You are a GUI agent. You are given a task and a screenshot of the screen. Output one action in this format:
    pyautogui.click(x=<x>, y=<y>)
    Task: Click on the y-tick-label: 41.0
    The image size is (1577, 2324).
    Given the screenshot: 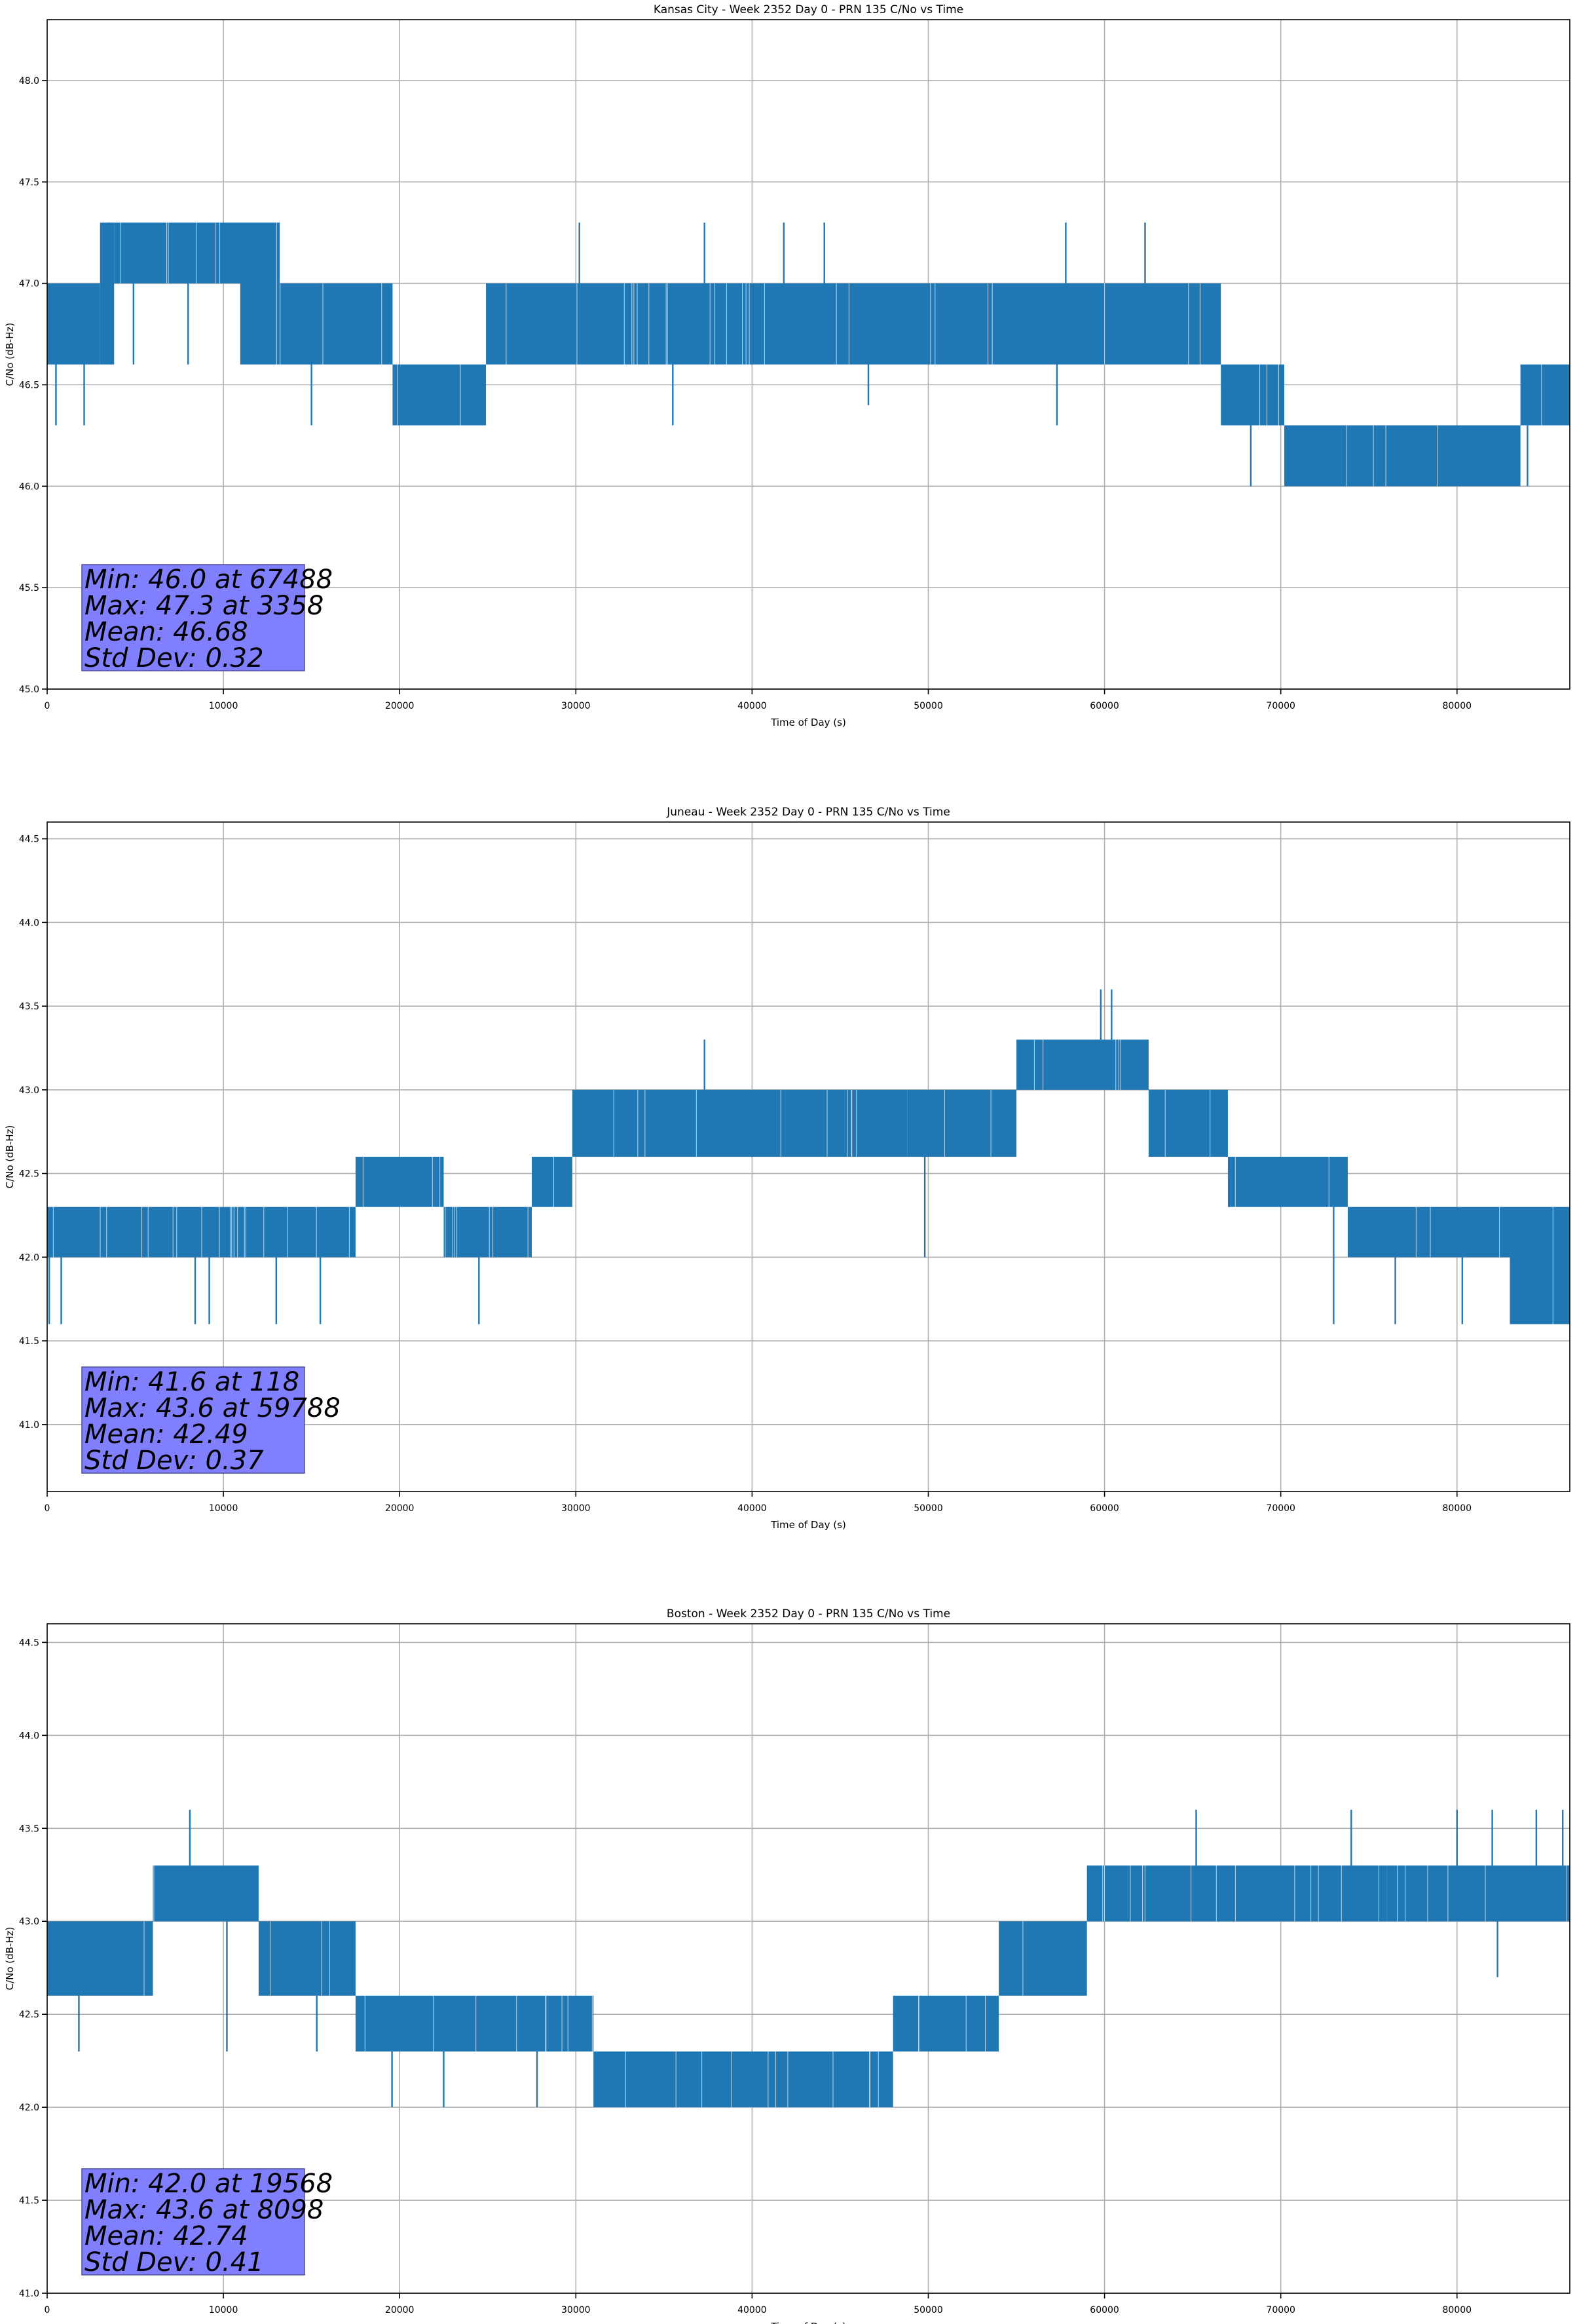 What is the action you would take?
    pyautogui.click(x=29, y=1425)
    